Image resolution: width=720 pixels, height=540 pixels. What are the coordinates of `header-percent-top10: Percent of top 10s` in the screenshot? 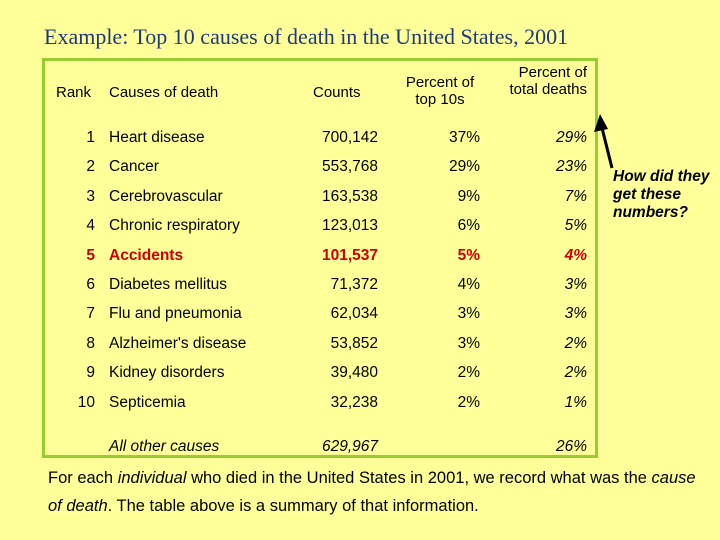 It's located at (440, 91).